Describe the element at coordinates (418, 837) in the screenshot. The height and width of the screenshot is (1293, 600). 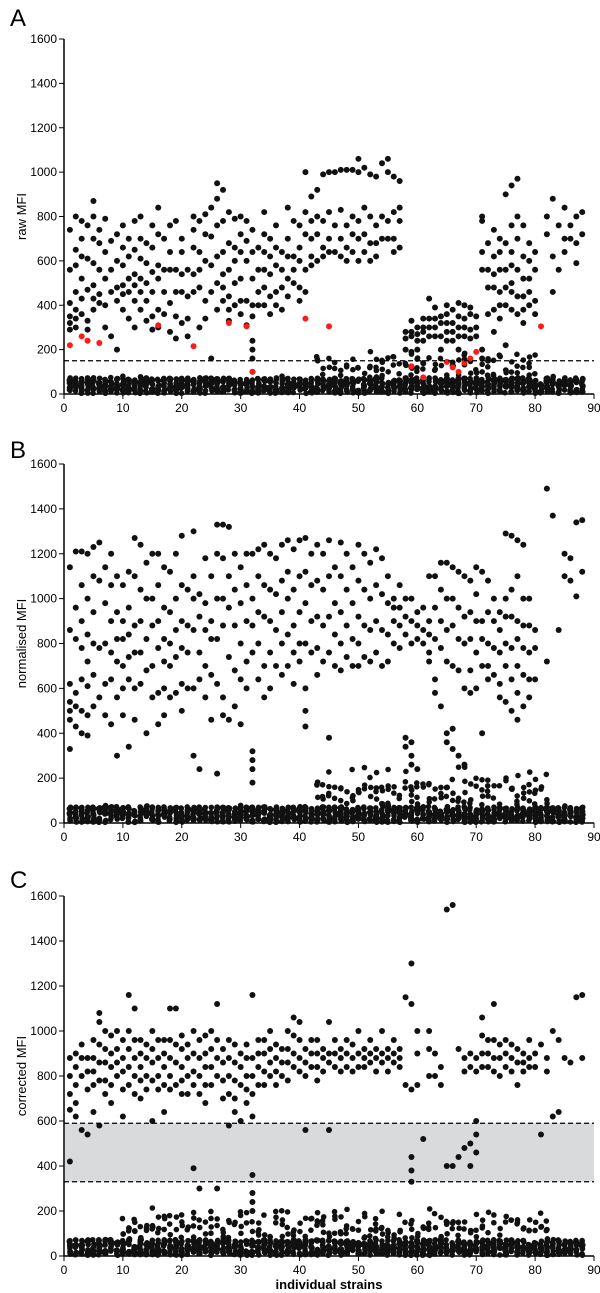
I see `x-tick-label: 60` at that location.